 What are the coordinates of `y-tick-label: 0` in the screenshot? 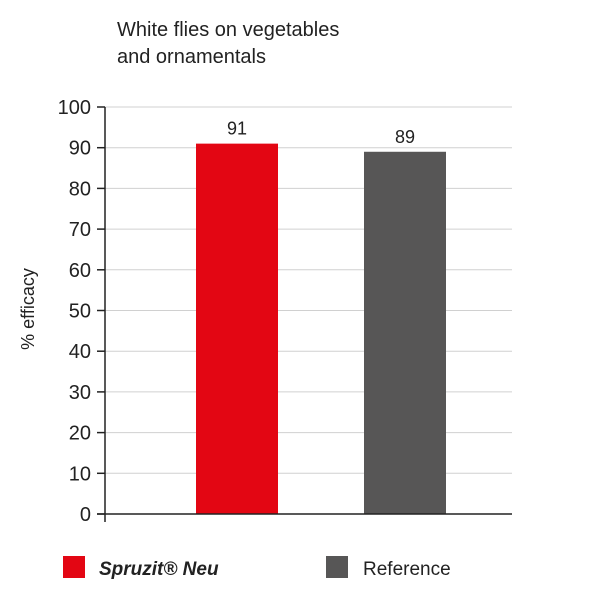 It's located at (85, 515).